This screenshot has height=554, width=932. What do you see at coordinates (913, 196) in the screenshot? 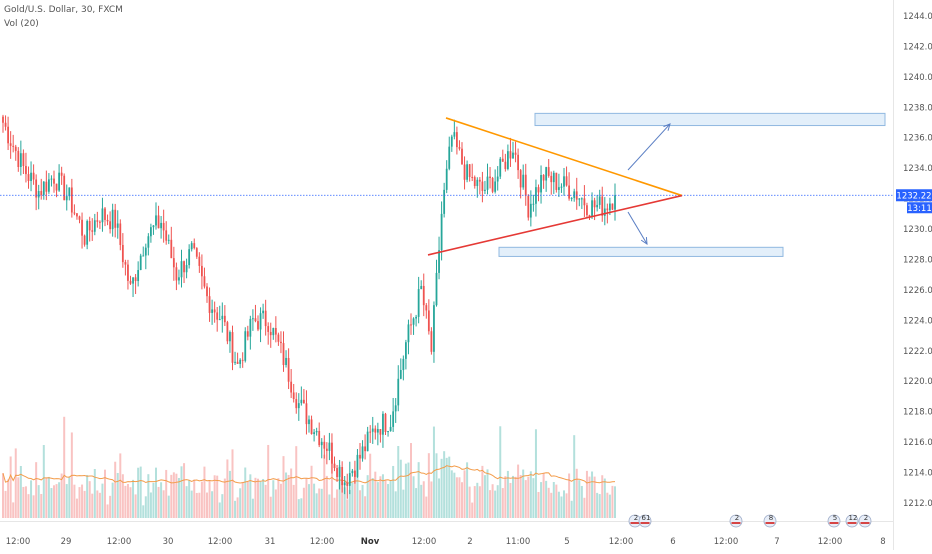
I see `current-price-label: 1232.22` at bounding box center [913, 196].